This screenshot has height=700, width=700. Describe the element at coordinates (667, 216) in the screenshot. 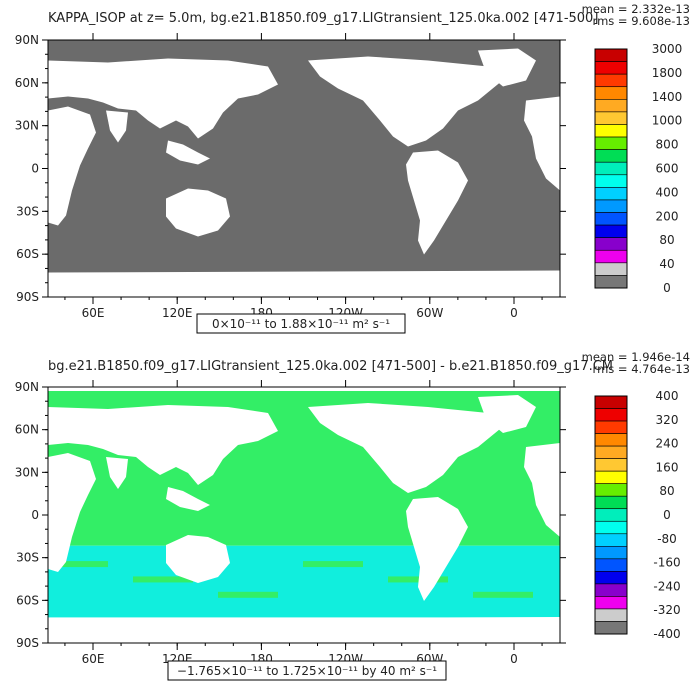

I see `colorbar-label: 200` at that location.